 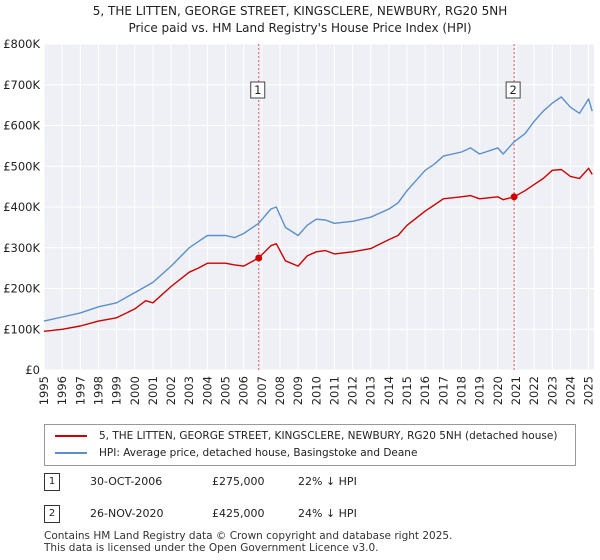 I want to click on x-tick-label: 2008, so click(x=280, y=390).